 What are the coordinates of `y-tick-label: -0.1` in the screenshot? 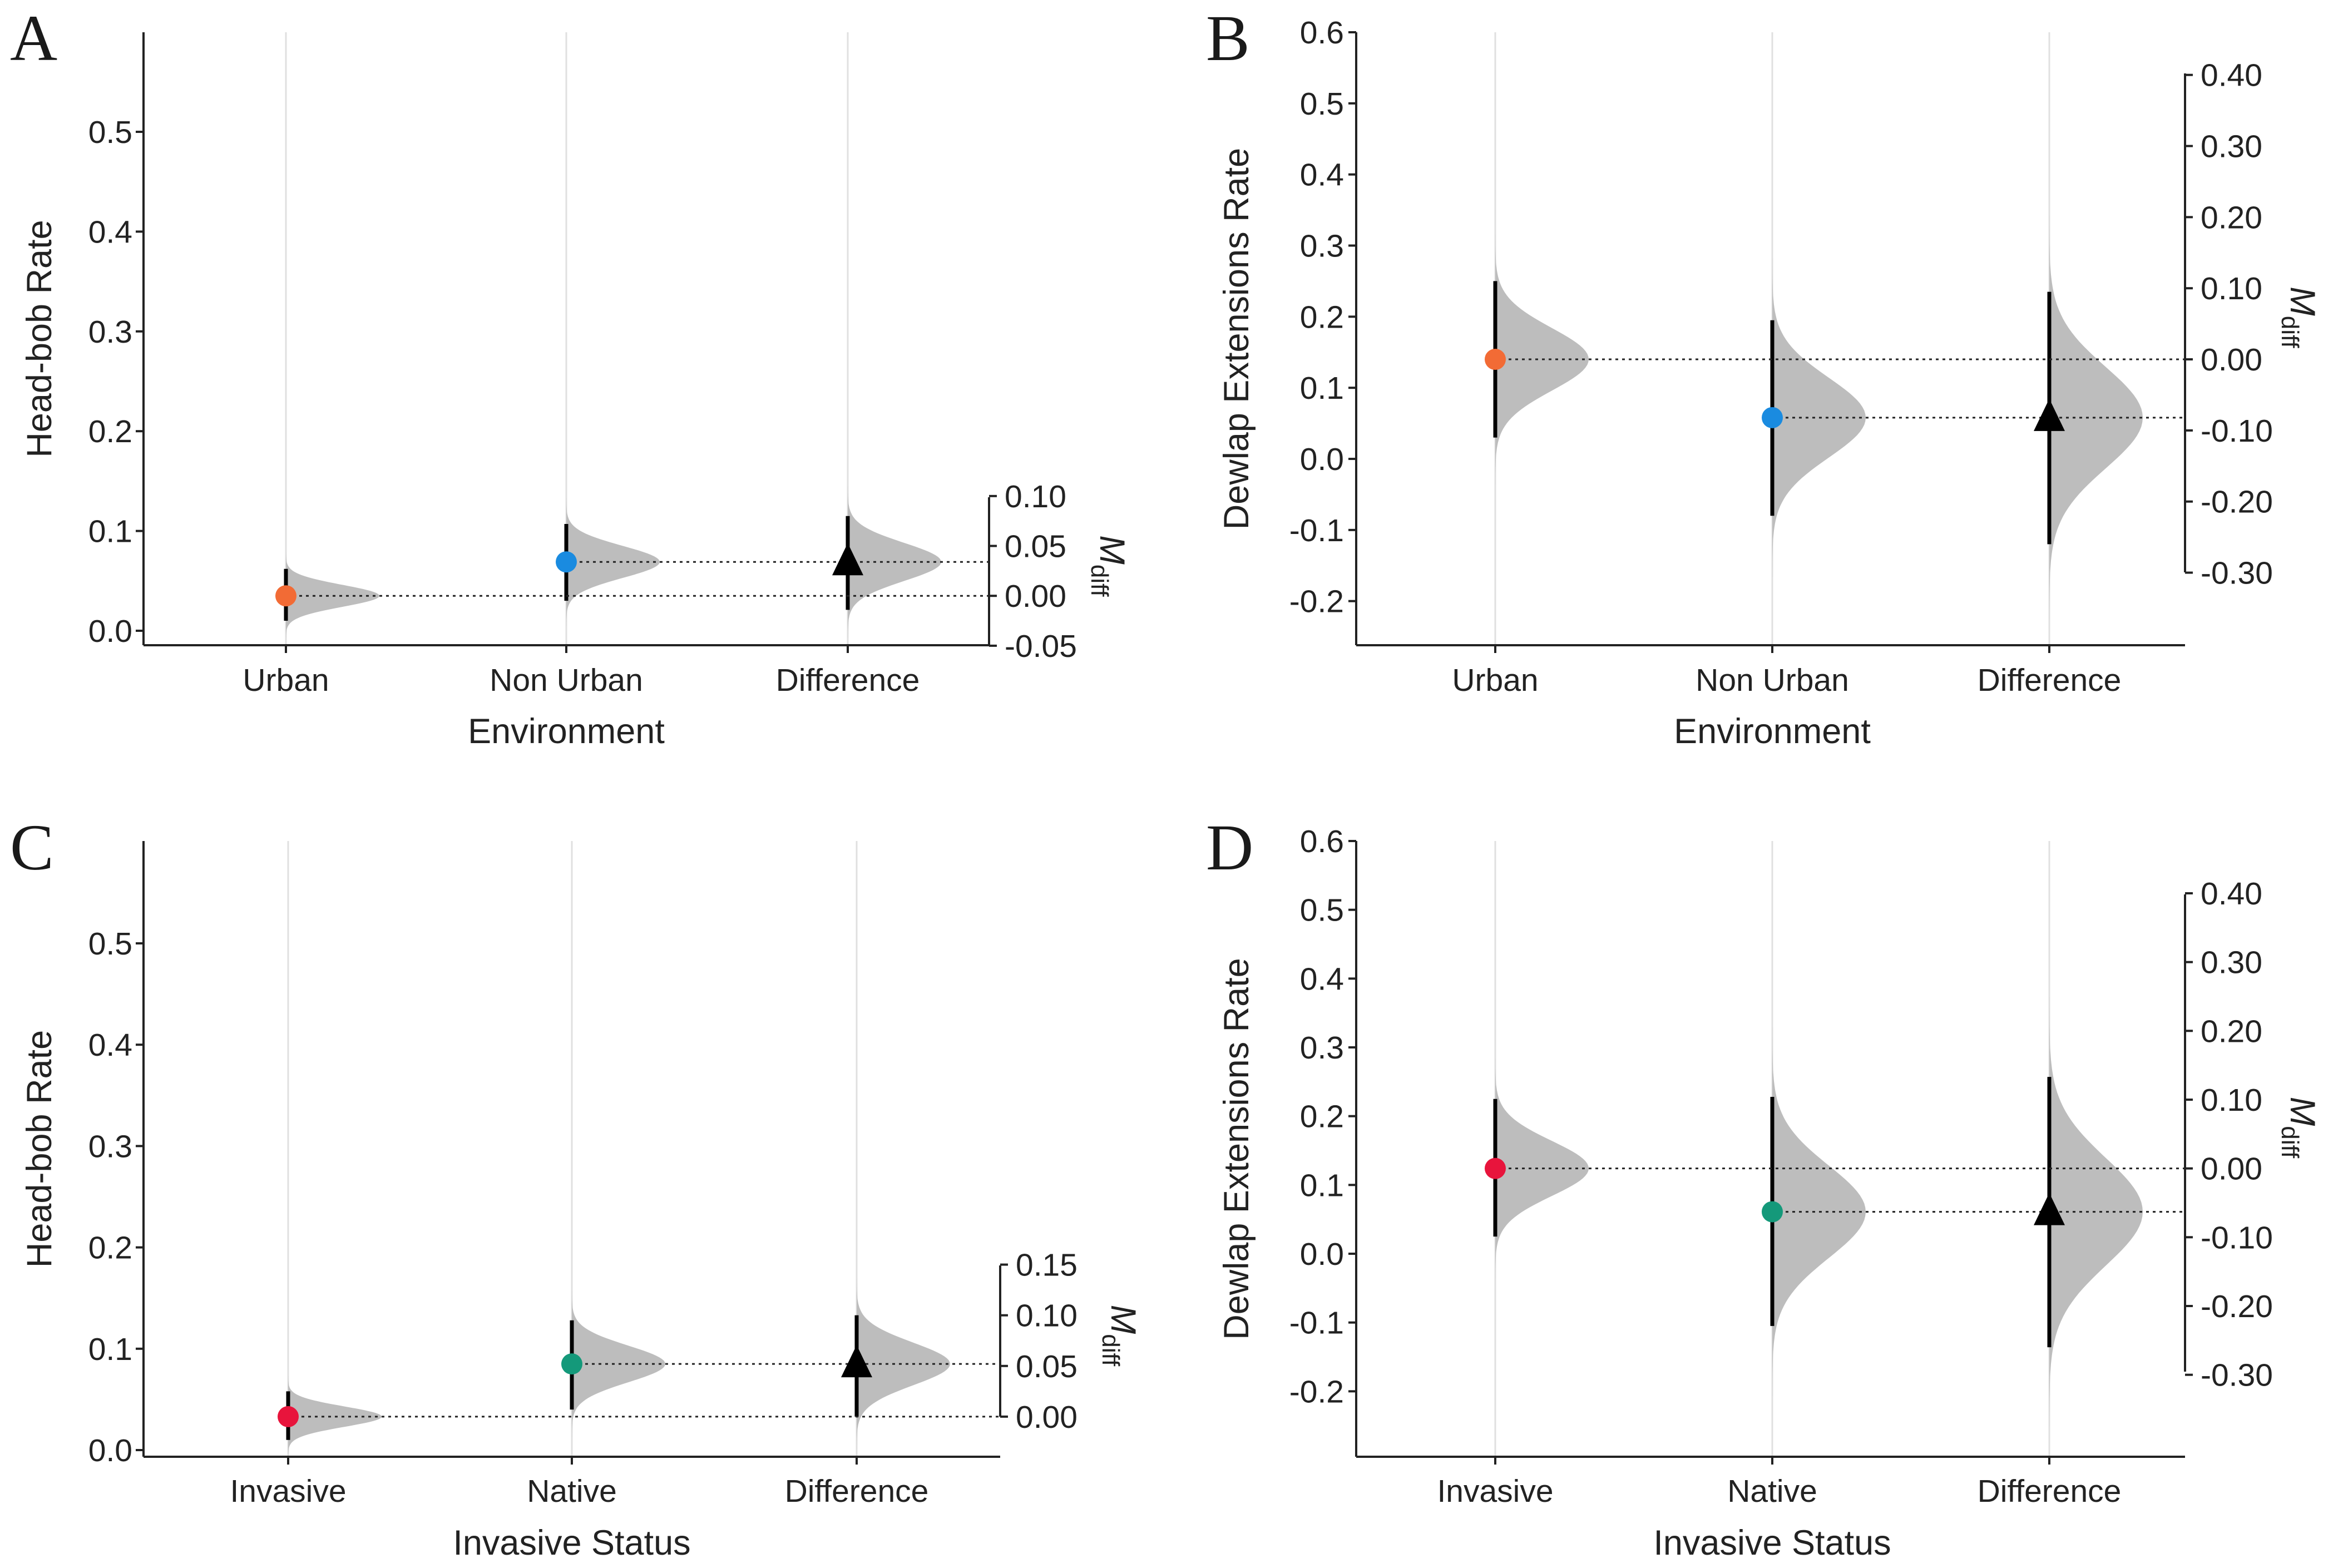 It's located at (1316, 1323).